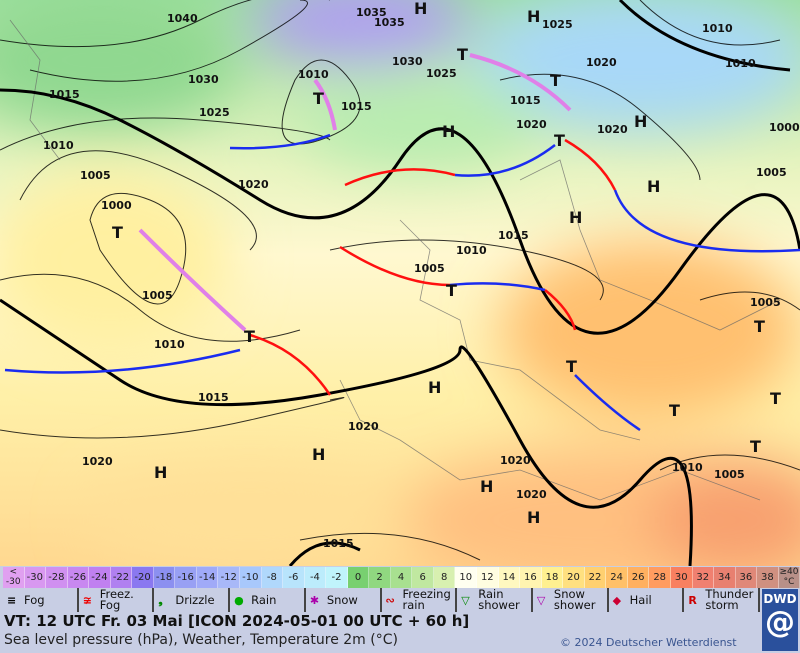  Describe the element at coordinates (660, 577) in the screenshot. I see `scale-cell: 28` at that location.